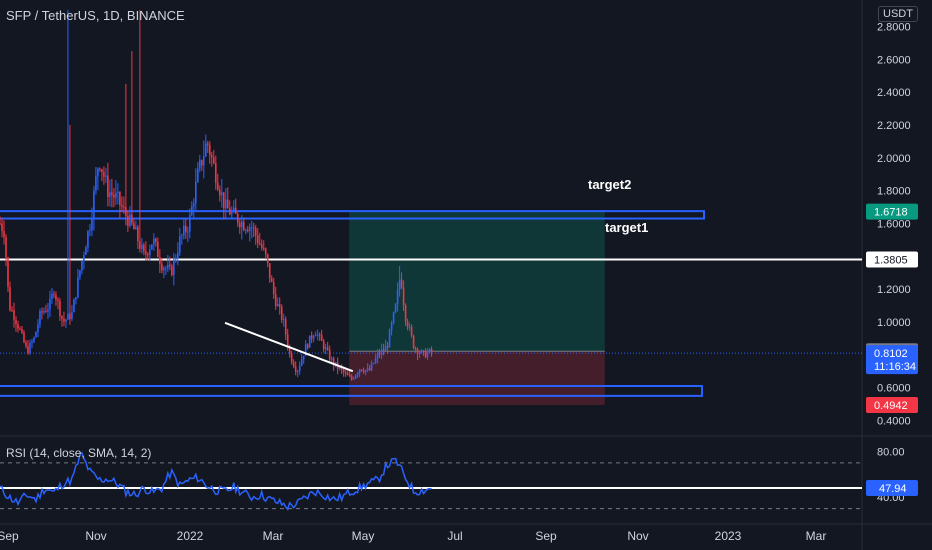 The image size is (932, 550). Describe the element at coordinates (892, 211) in the screenshot. I see `target-price-badge` at that location.